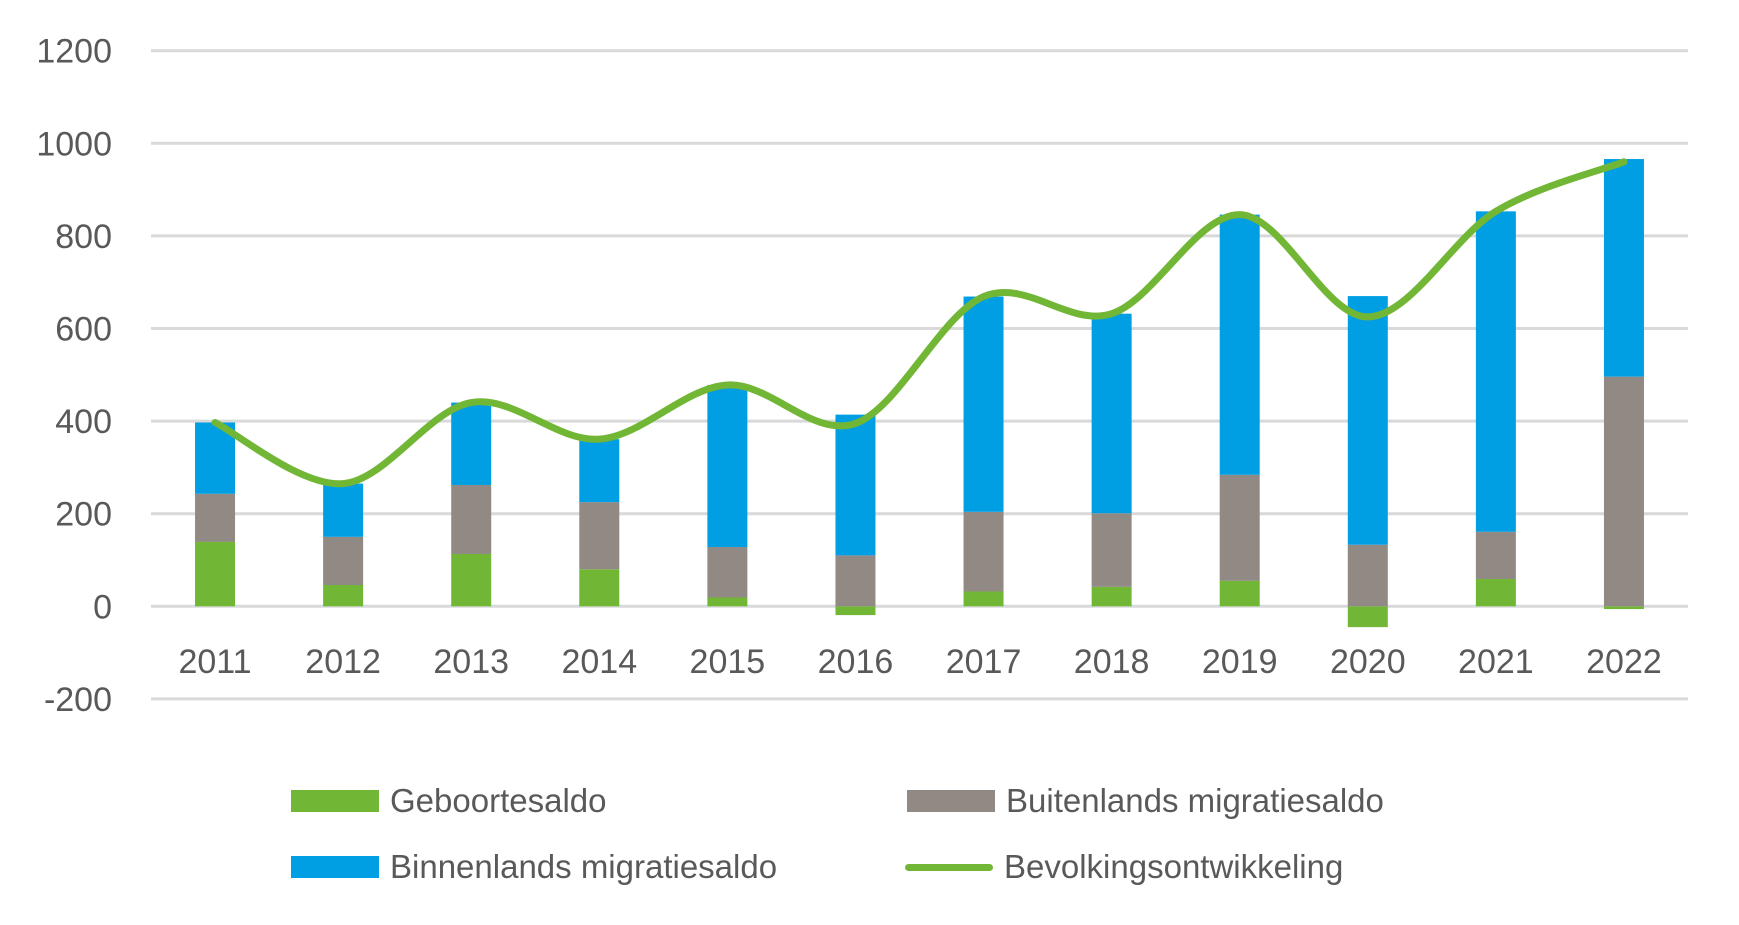 Image resolution: width=1739 pixels, height=925 pixels. Describe the element at coordinates (983, 404) in the screenshot. I see `bar-binnenlands-migratiesaldo-2017` at that location.